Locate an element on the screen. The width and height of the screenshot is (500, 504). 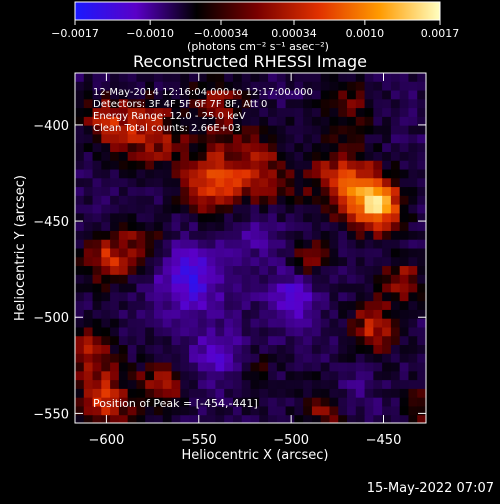
colorbar-tick-label: −0.00034 is located at coordinates (221, 33).